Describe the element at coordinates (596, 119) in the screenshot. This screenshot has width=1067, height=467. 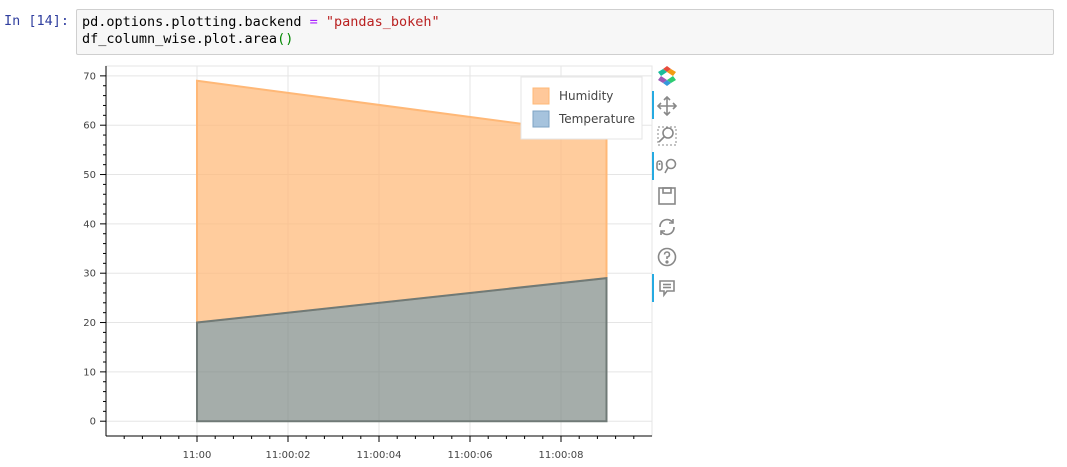
I see `legend-label-temperature: Temperature` at that location.